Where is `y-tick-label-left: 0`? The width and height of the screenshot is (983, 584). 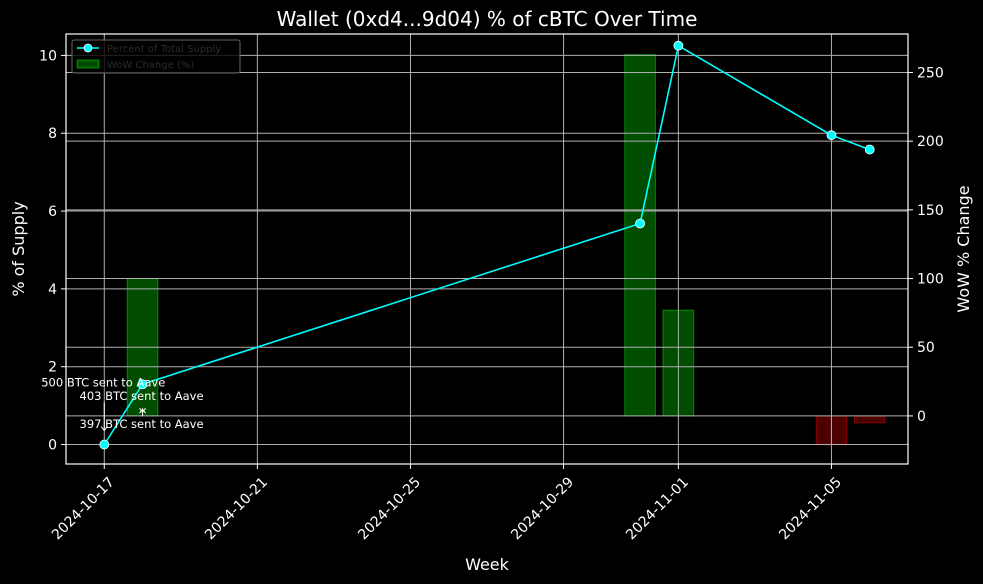
y-tick-label-left: 0 is located at coordinates (52, 446).